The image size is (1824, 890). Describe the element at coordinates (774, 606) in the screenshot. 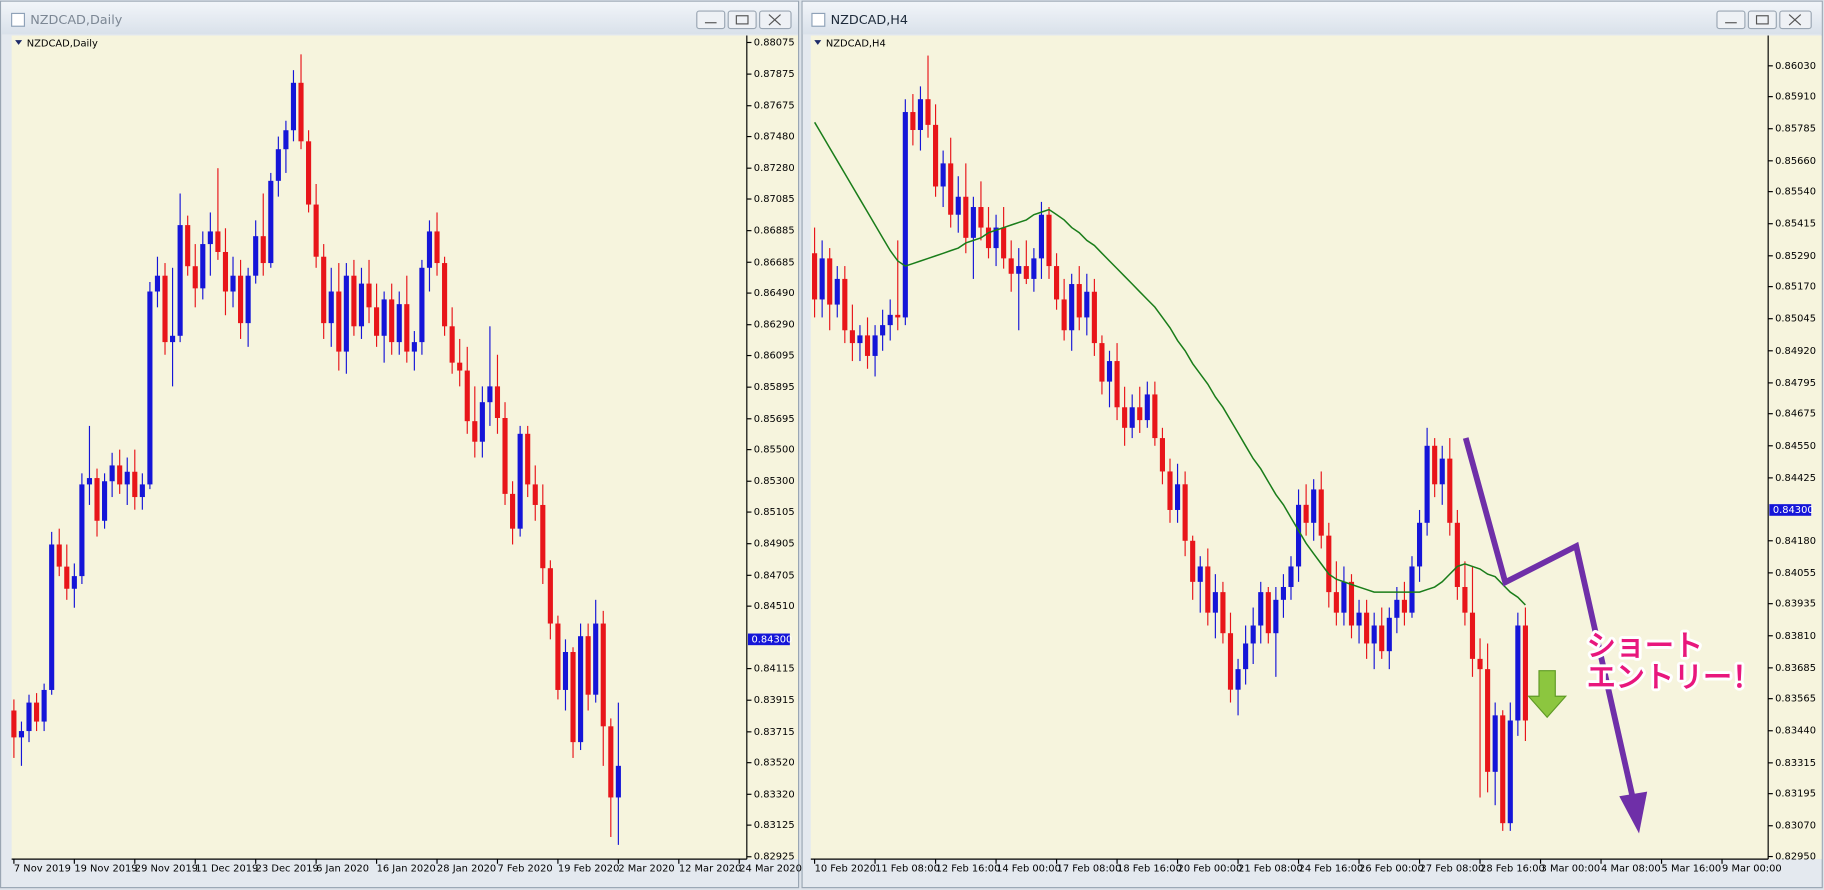

I see `y-tick-label: 0.84510` at that location.